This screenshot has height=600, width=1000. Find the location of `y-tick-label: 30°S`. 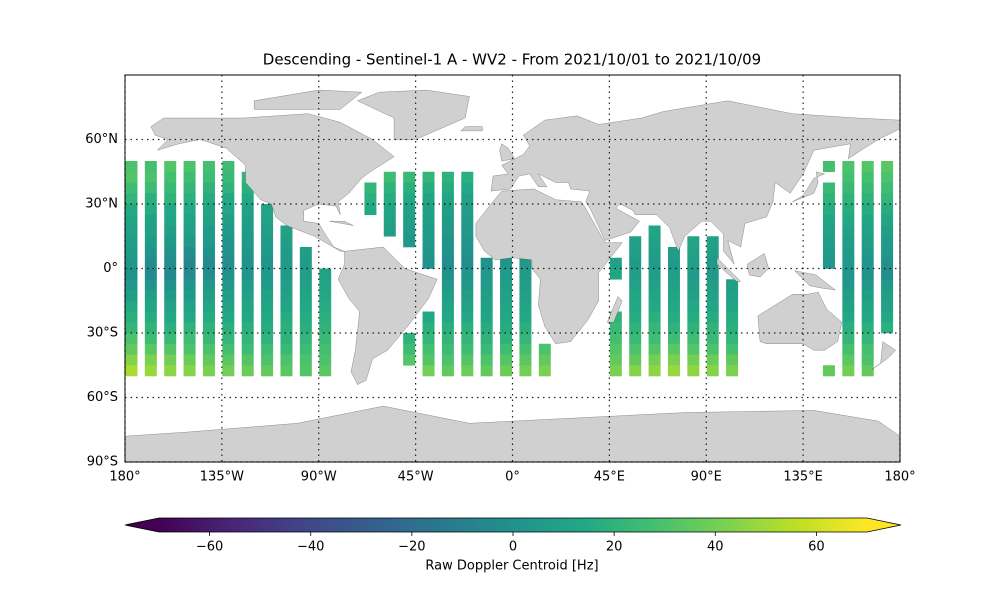

y-tick-label: 30°S is located at coordinates (102, 333).